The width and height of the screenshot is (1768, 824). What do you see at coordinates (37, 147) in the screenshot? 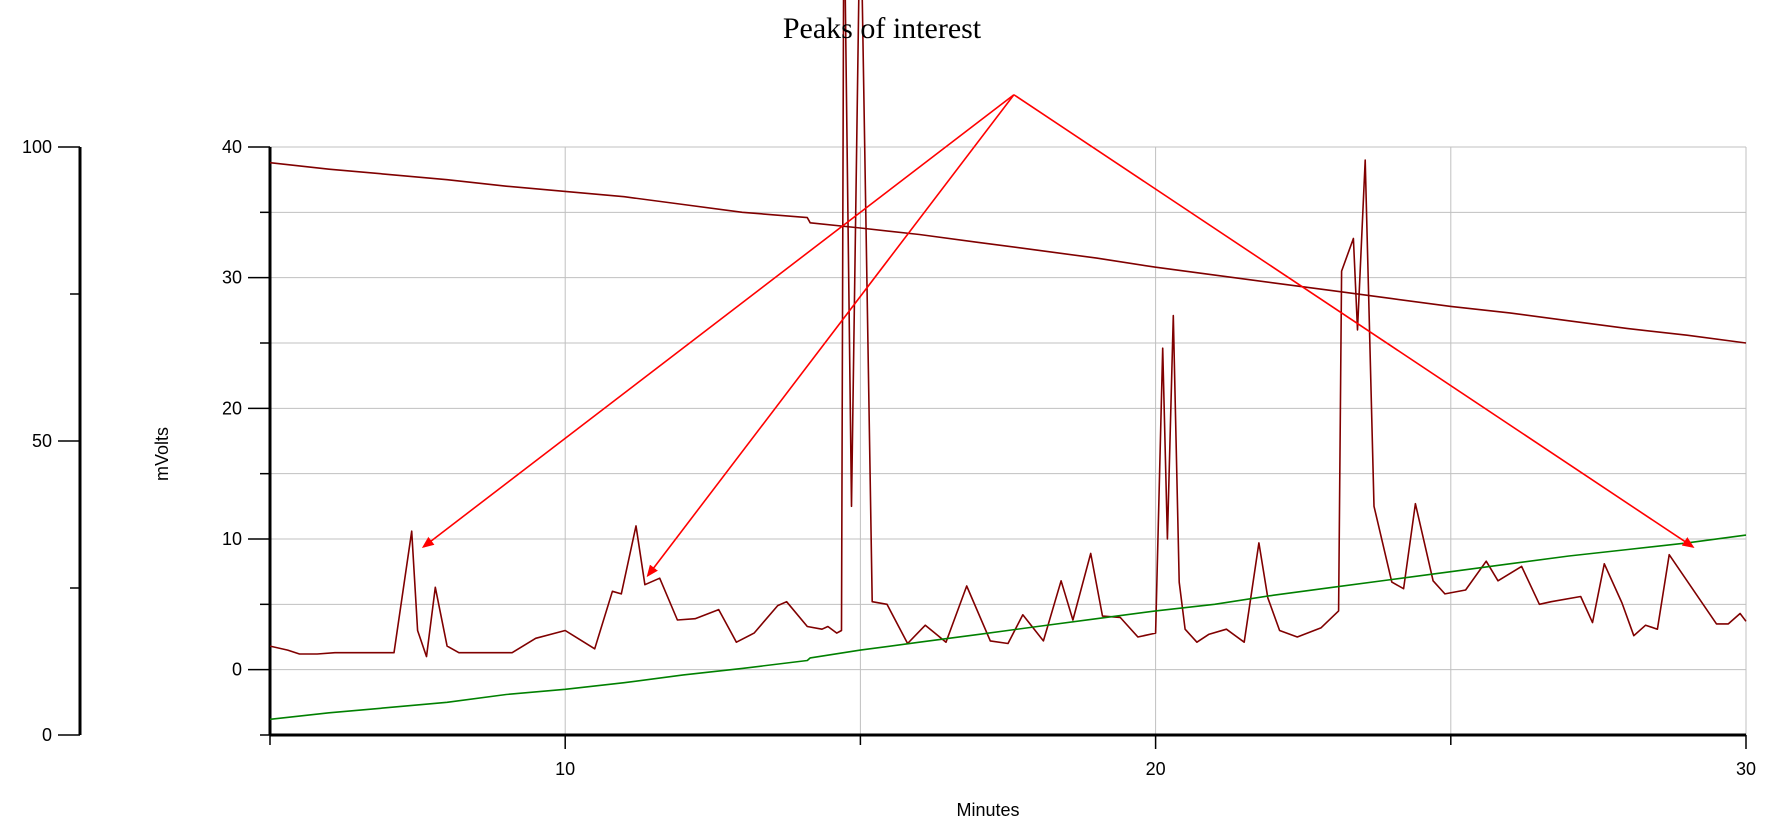
I see `left-tick-label: 100` at bounding box center [37, 147].